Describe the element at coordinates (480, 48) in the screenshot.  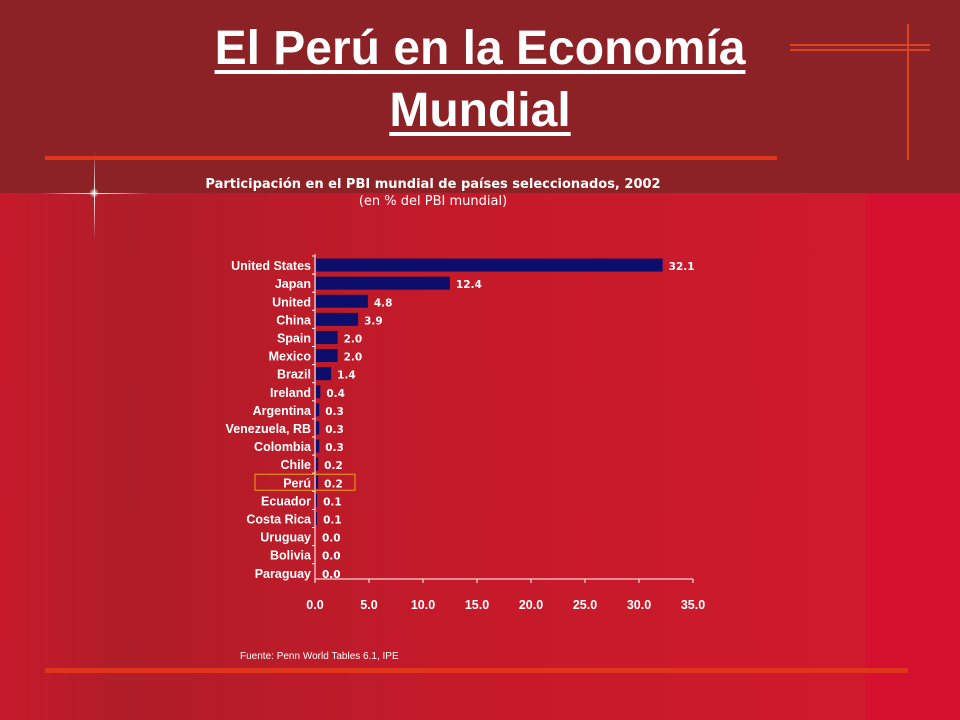
I see `slide-title-line-1: El Perú en la Economía` at that location.